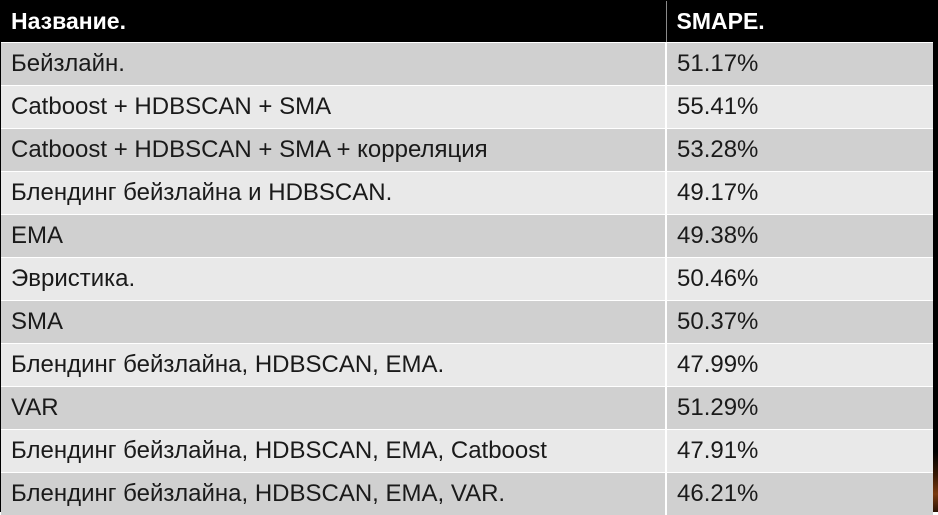 This screenshot has height=515, width=938. I want to click on row-name: Catboost + HDBSCAN + SMA, so click(333, 107).